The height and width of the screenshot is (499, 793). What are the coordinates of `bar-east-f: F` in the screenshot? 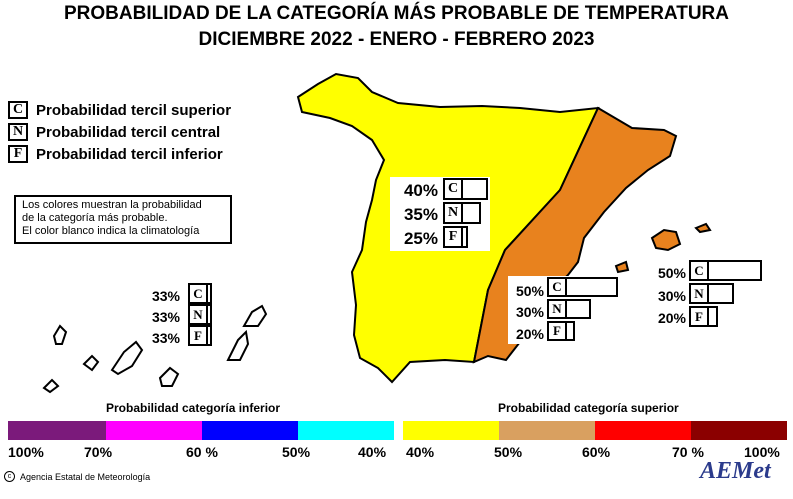 It's located at (561, 331).